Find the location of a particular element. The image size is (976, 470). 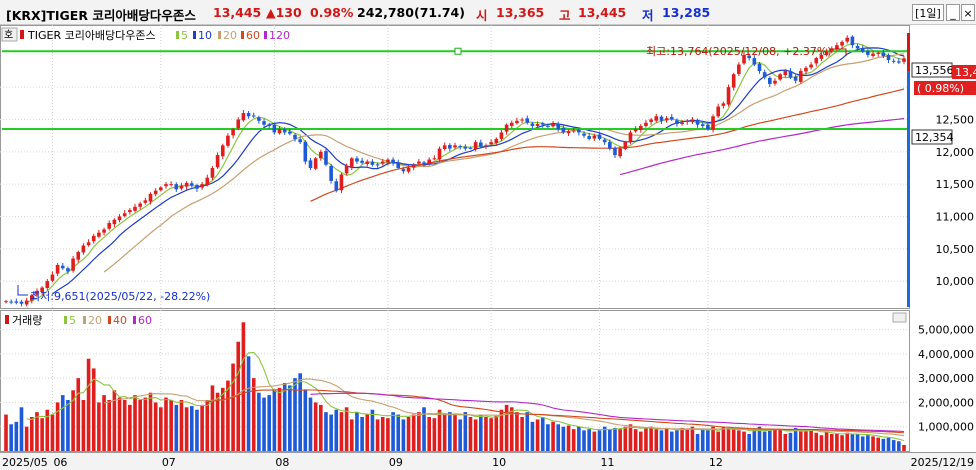

volume-panel-min-button is located at coordinates (899, 317).